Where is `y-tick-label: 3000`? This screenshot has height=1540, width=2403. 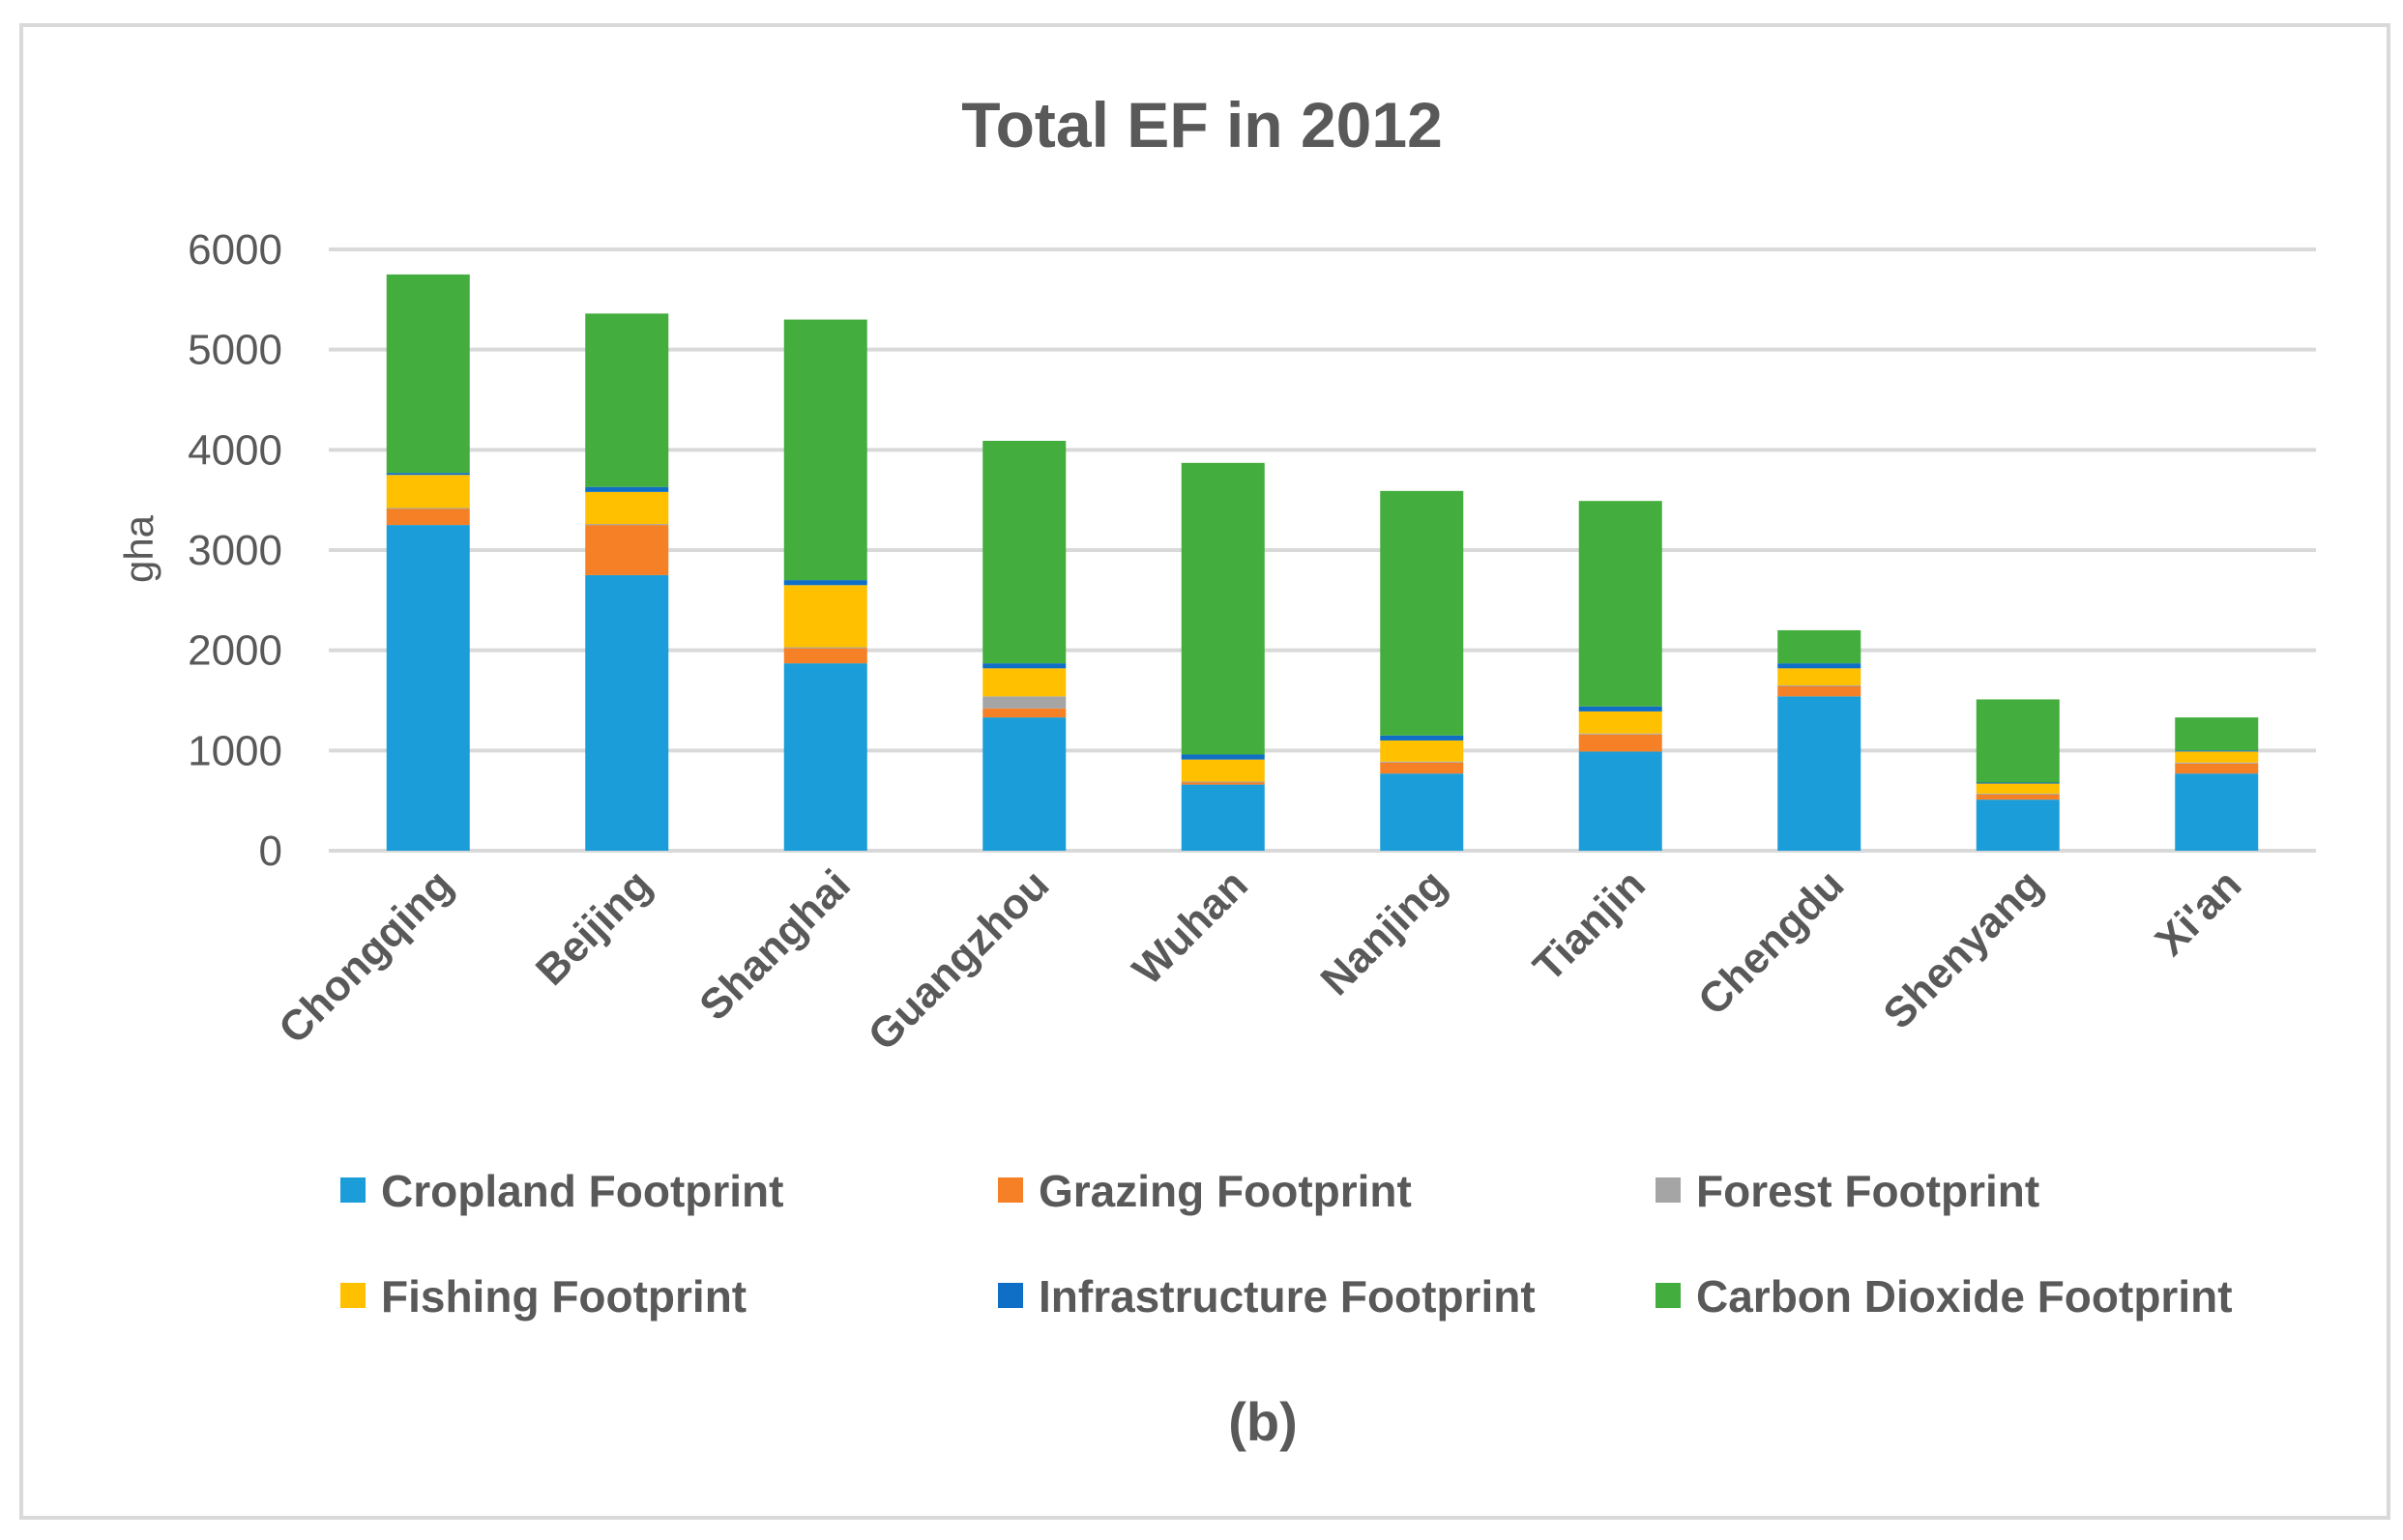 y-tick-label: 3000 is located at coordinates (235, 550).